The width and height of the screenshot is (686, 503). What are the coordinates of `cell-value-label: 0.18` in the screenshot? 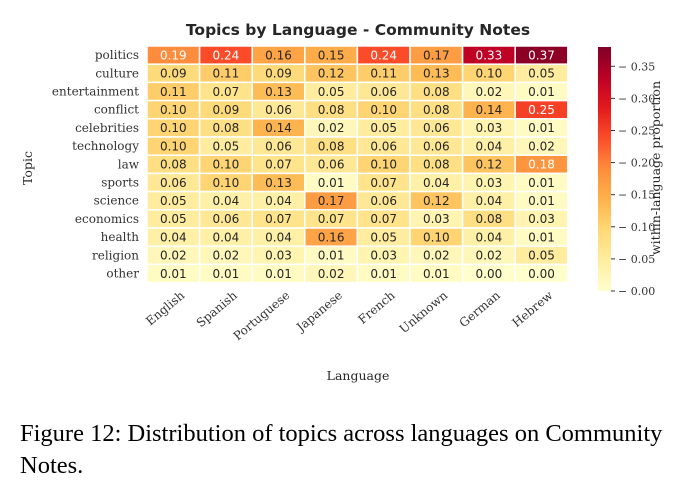 It's located at (541, 165).